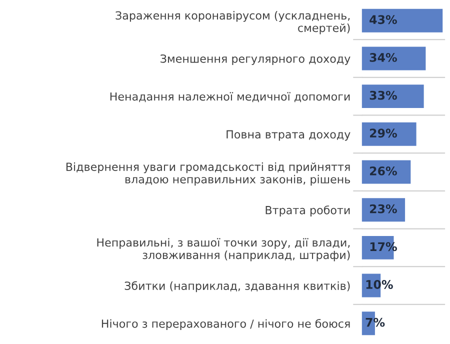 This screenshot has width=450, height=344. Describe the element at coordinates (383, 171) in the screenshot. I see `data-label: 26%` at that location.